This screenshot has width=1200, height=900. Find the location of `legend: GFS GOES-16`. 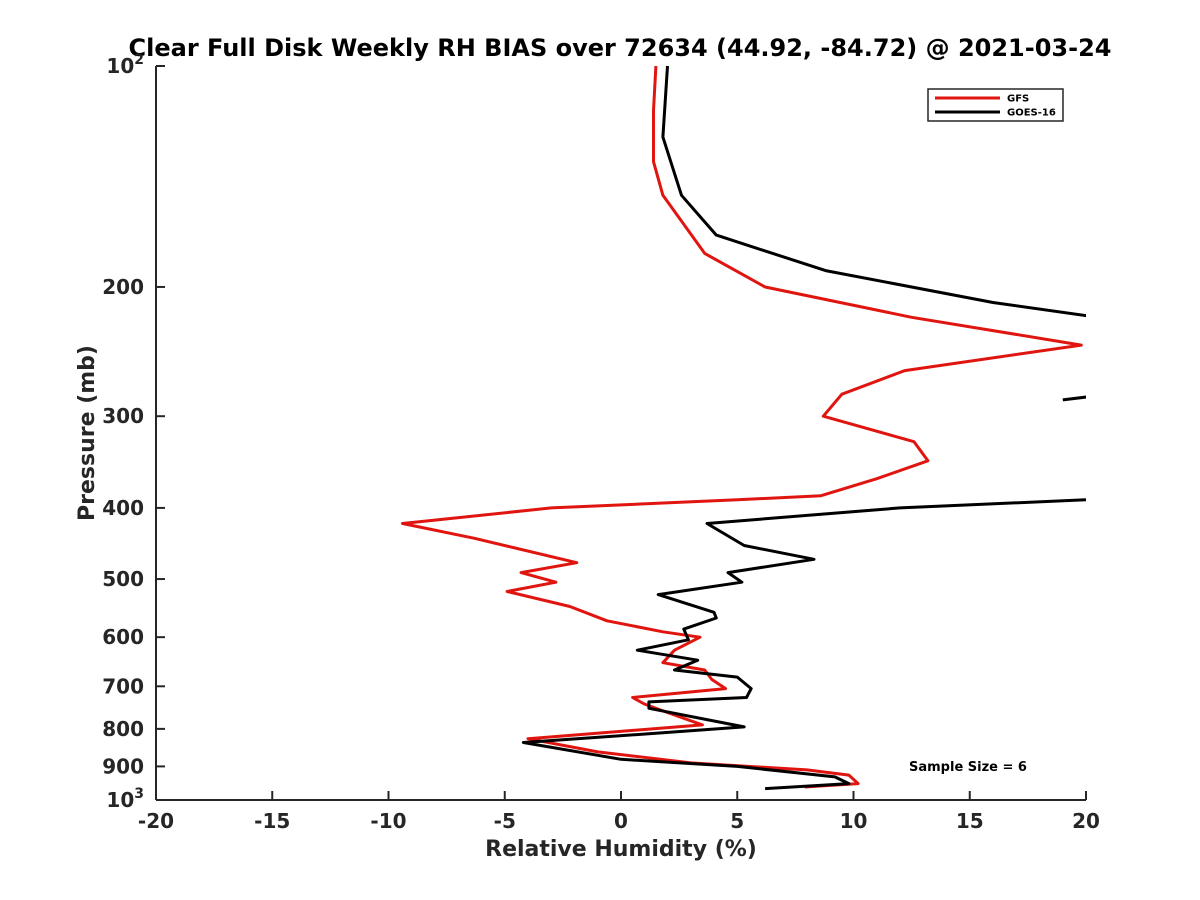

legend: GFS GOES-16 is located at coordinates (995, 105).